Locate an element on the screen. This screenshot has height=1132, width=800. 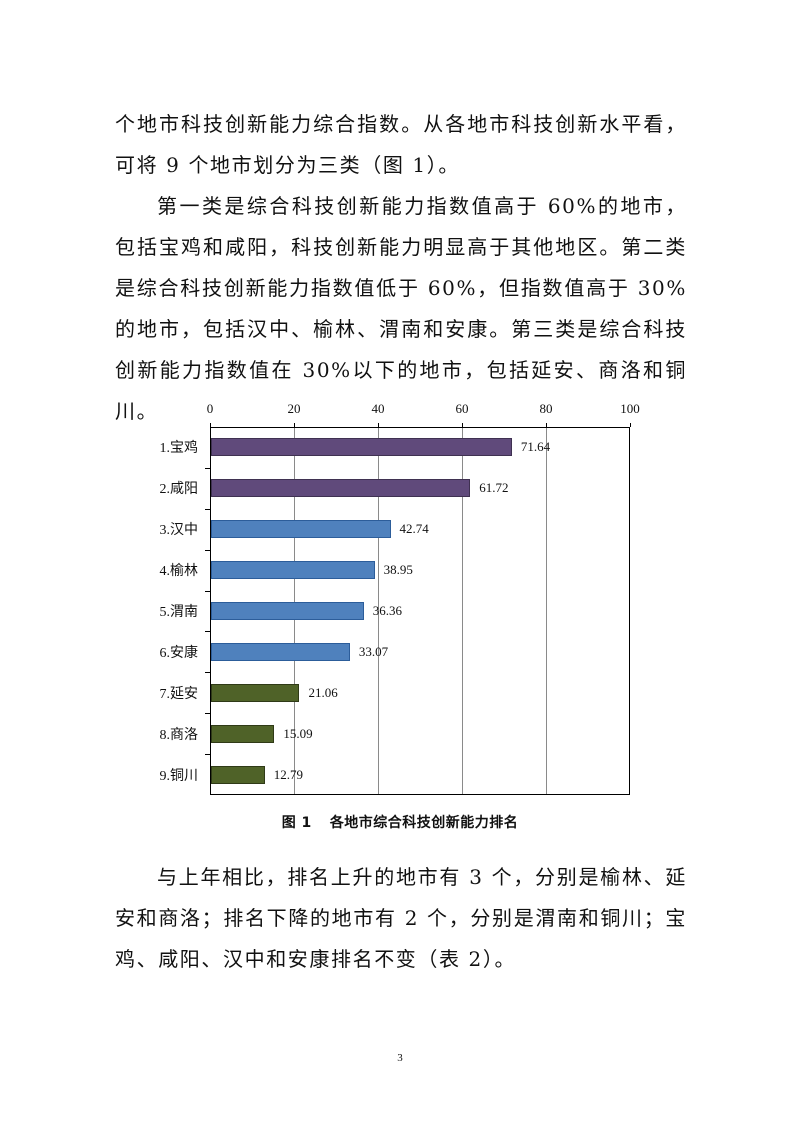
category-label: 6.安康 is located at coordinates (179, 653).